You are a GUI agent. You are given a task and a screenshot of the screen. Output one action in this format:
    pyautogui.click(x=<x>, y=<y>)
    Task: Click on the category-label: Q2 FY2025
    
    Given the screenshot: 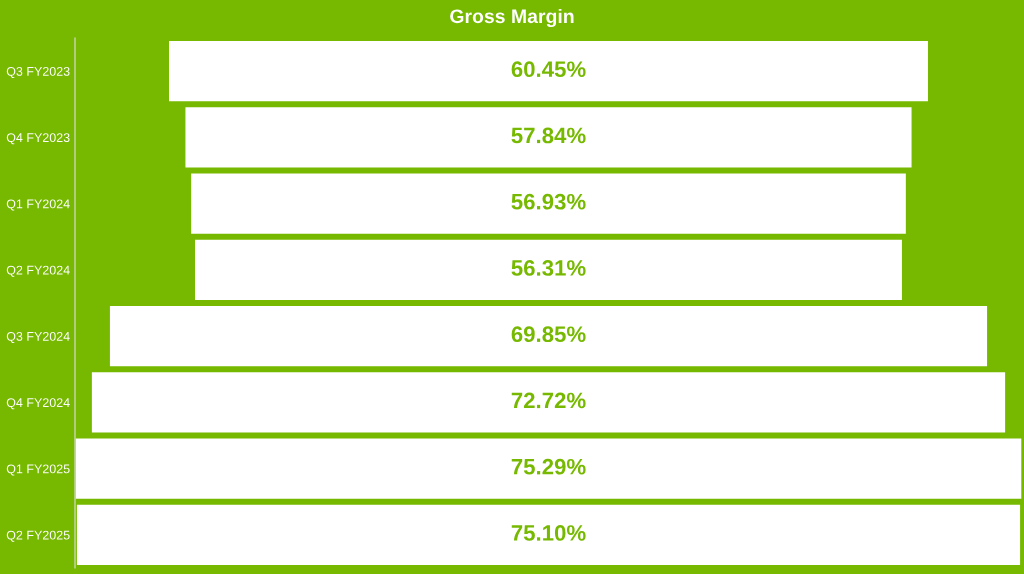 What is the action you would take?
    pyautogui.click(x=38, y=536)
    